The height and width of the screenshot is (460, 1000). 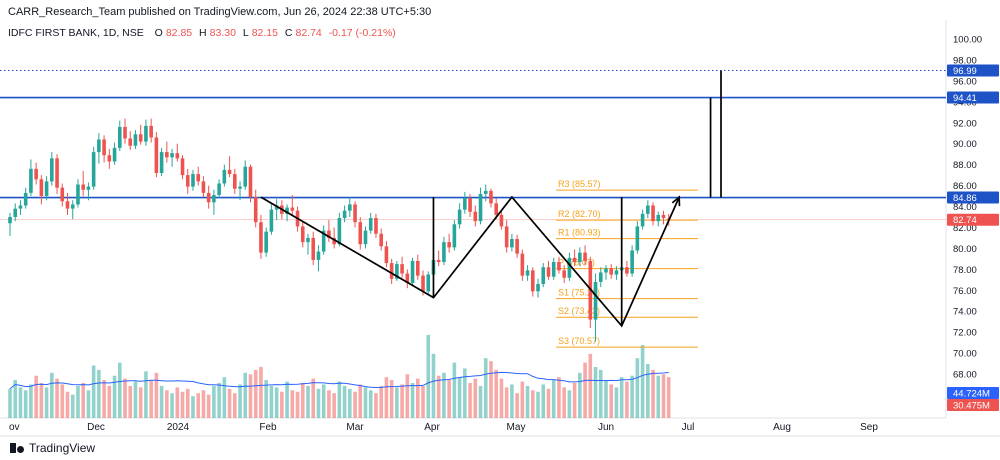 What do you see at coordinates (245, 33) in the screenshot?
I see `low-label: L` at bounding box center [245, 33].